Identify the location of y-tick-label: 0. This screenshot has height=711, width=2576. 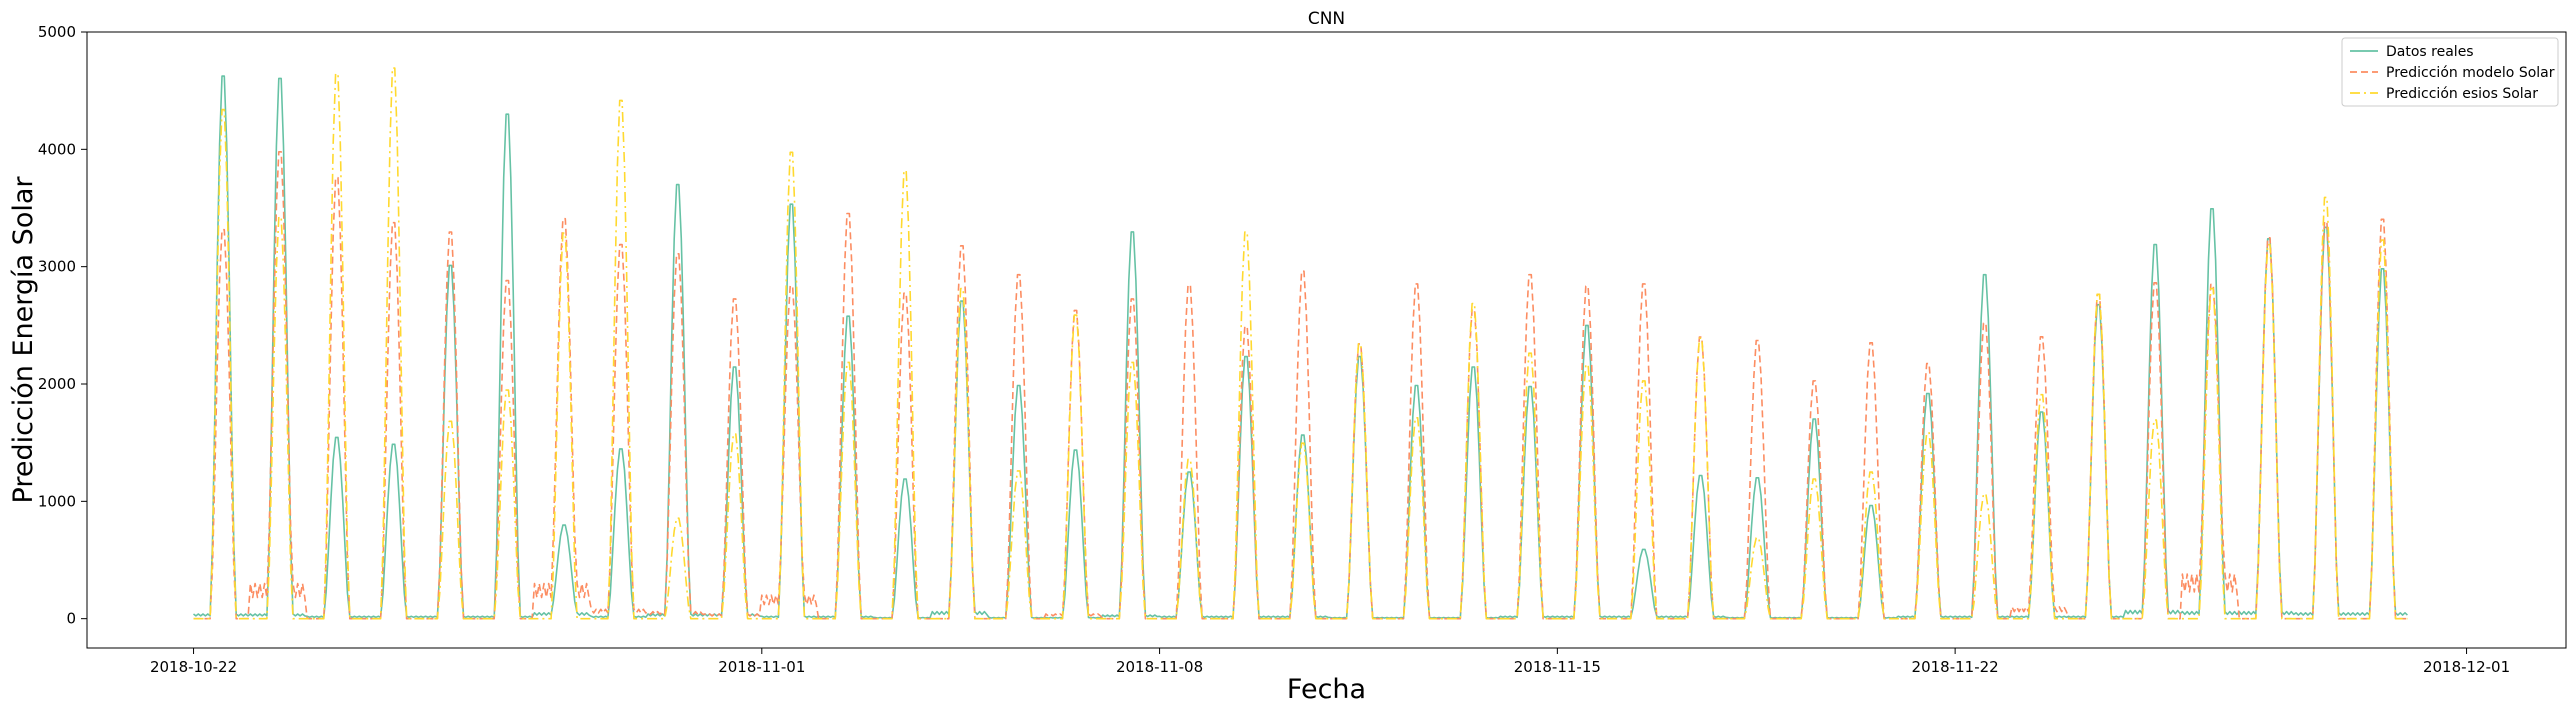
(71, 619).